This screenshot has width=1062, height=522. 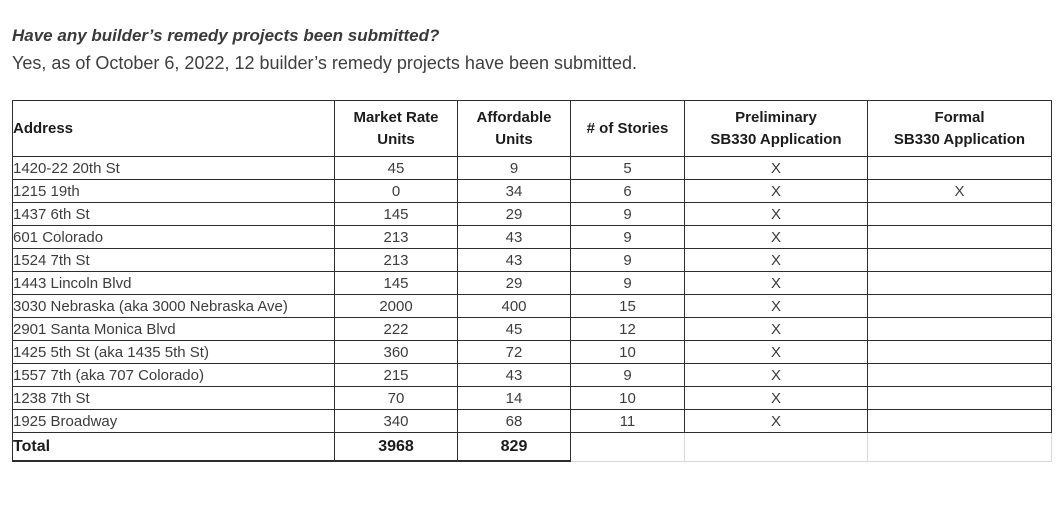 I want to click on address-cell: 601 Colorado, so click(x=173, y=237).